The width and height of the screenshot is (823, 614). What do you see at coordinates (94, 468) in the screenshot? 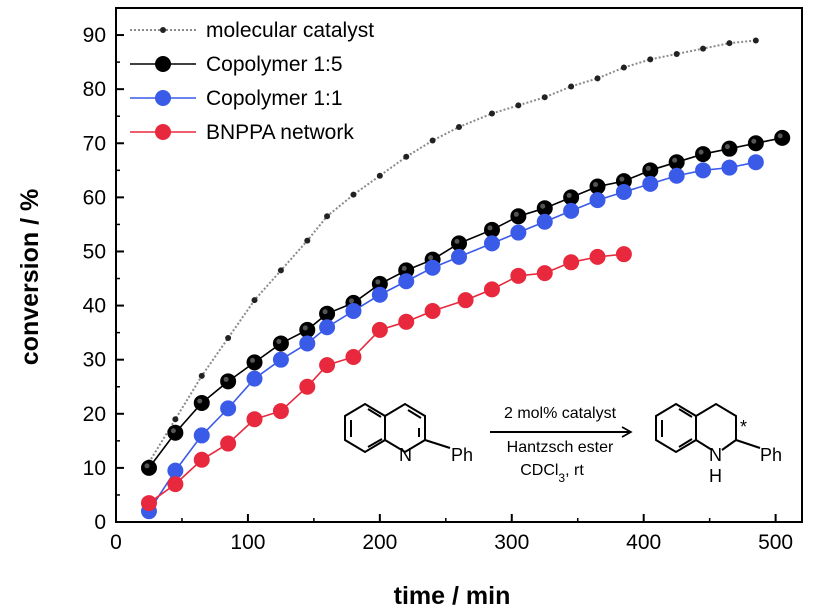
I see `y-tick-label: 10` at bounding box center [94, 468].